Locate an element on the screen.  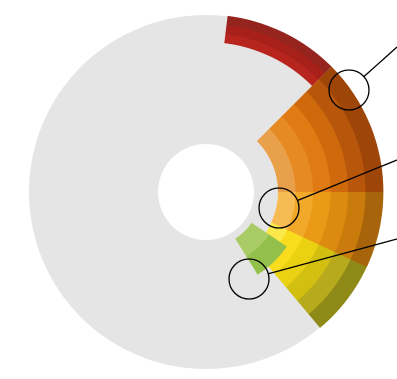
red-arc is located at coordinates (278, 50).